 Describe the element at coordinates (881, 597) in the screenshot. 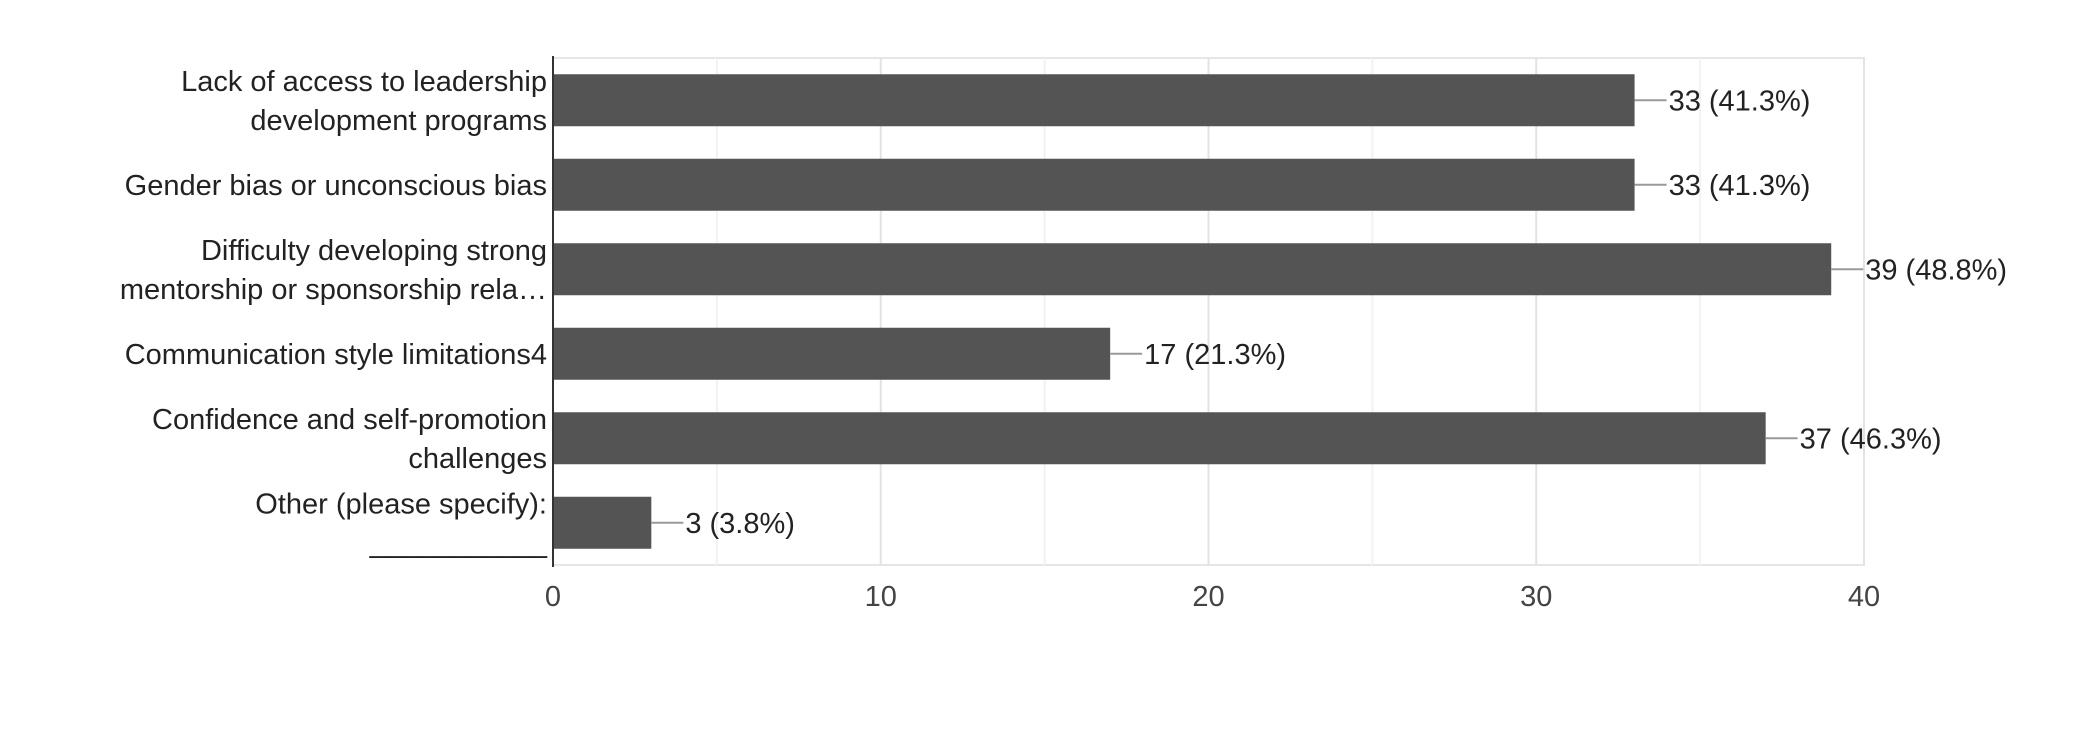

I see `x-tick-label: 10` at that location.